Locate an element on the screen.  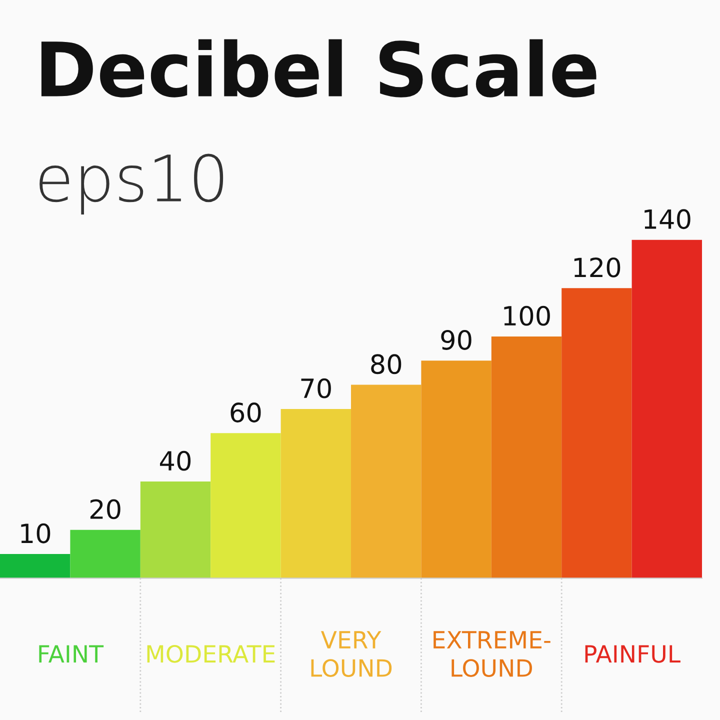
data-label: 140 is located at coordinates (667, 219).